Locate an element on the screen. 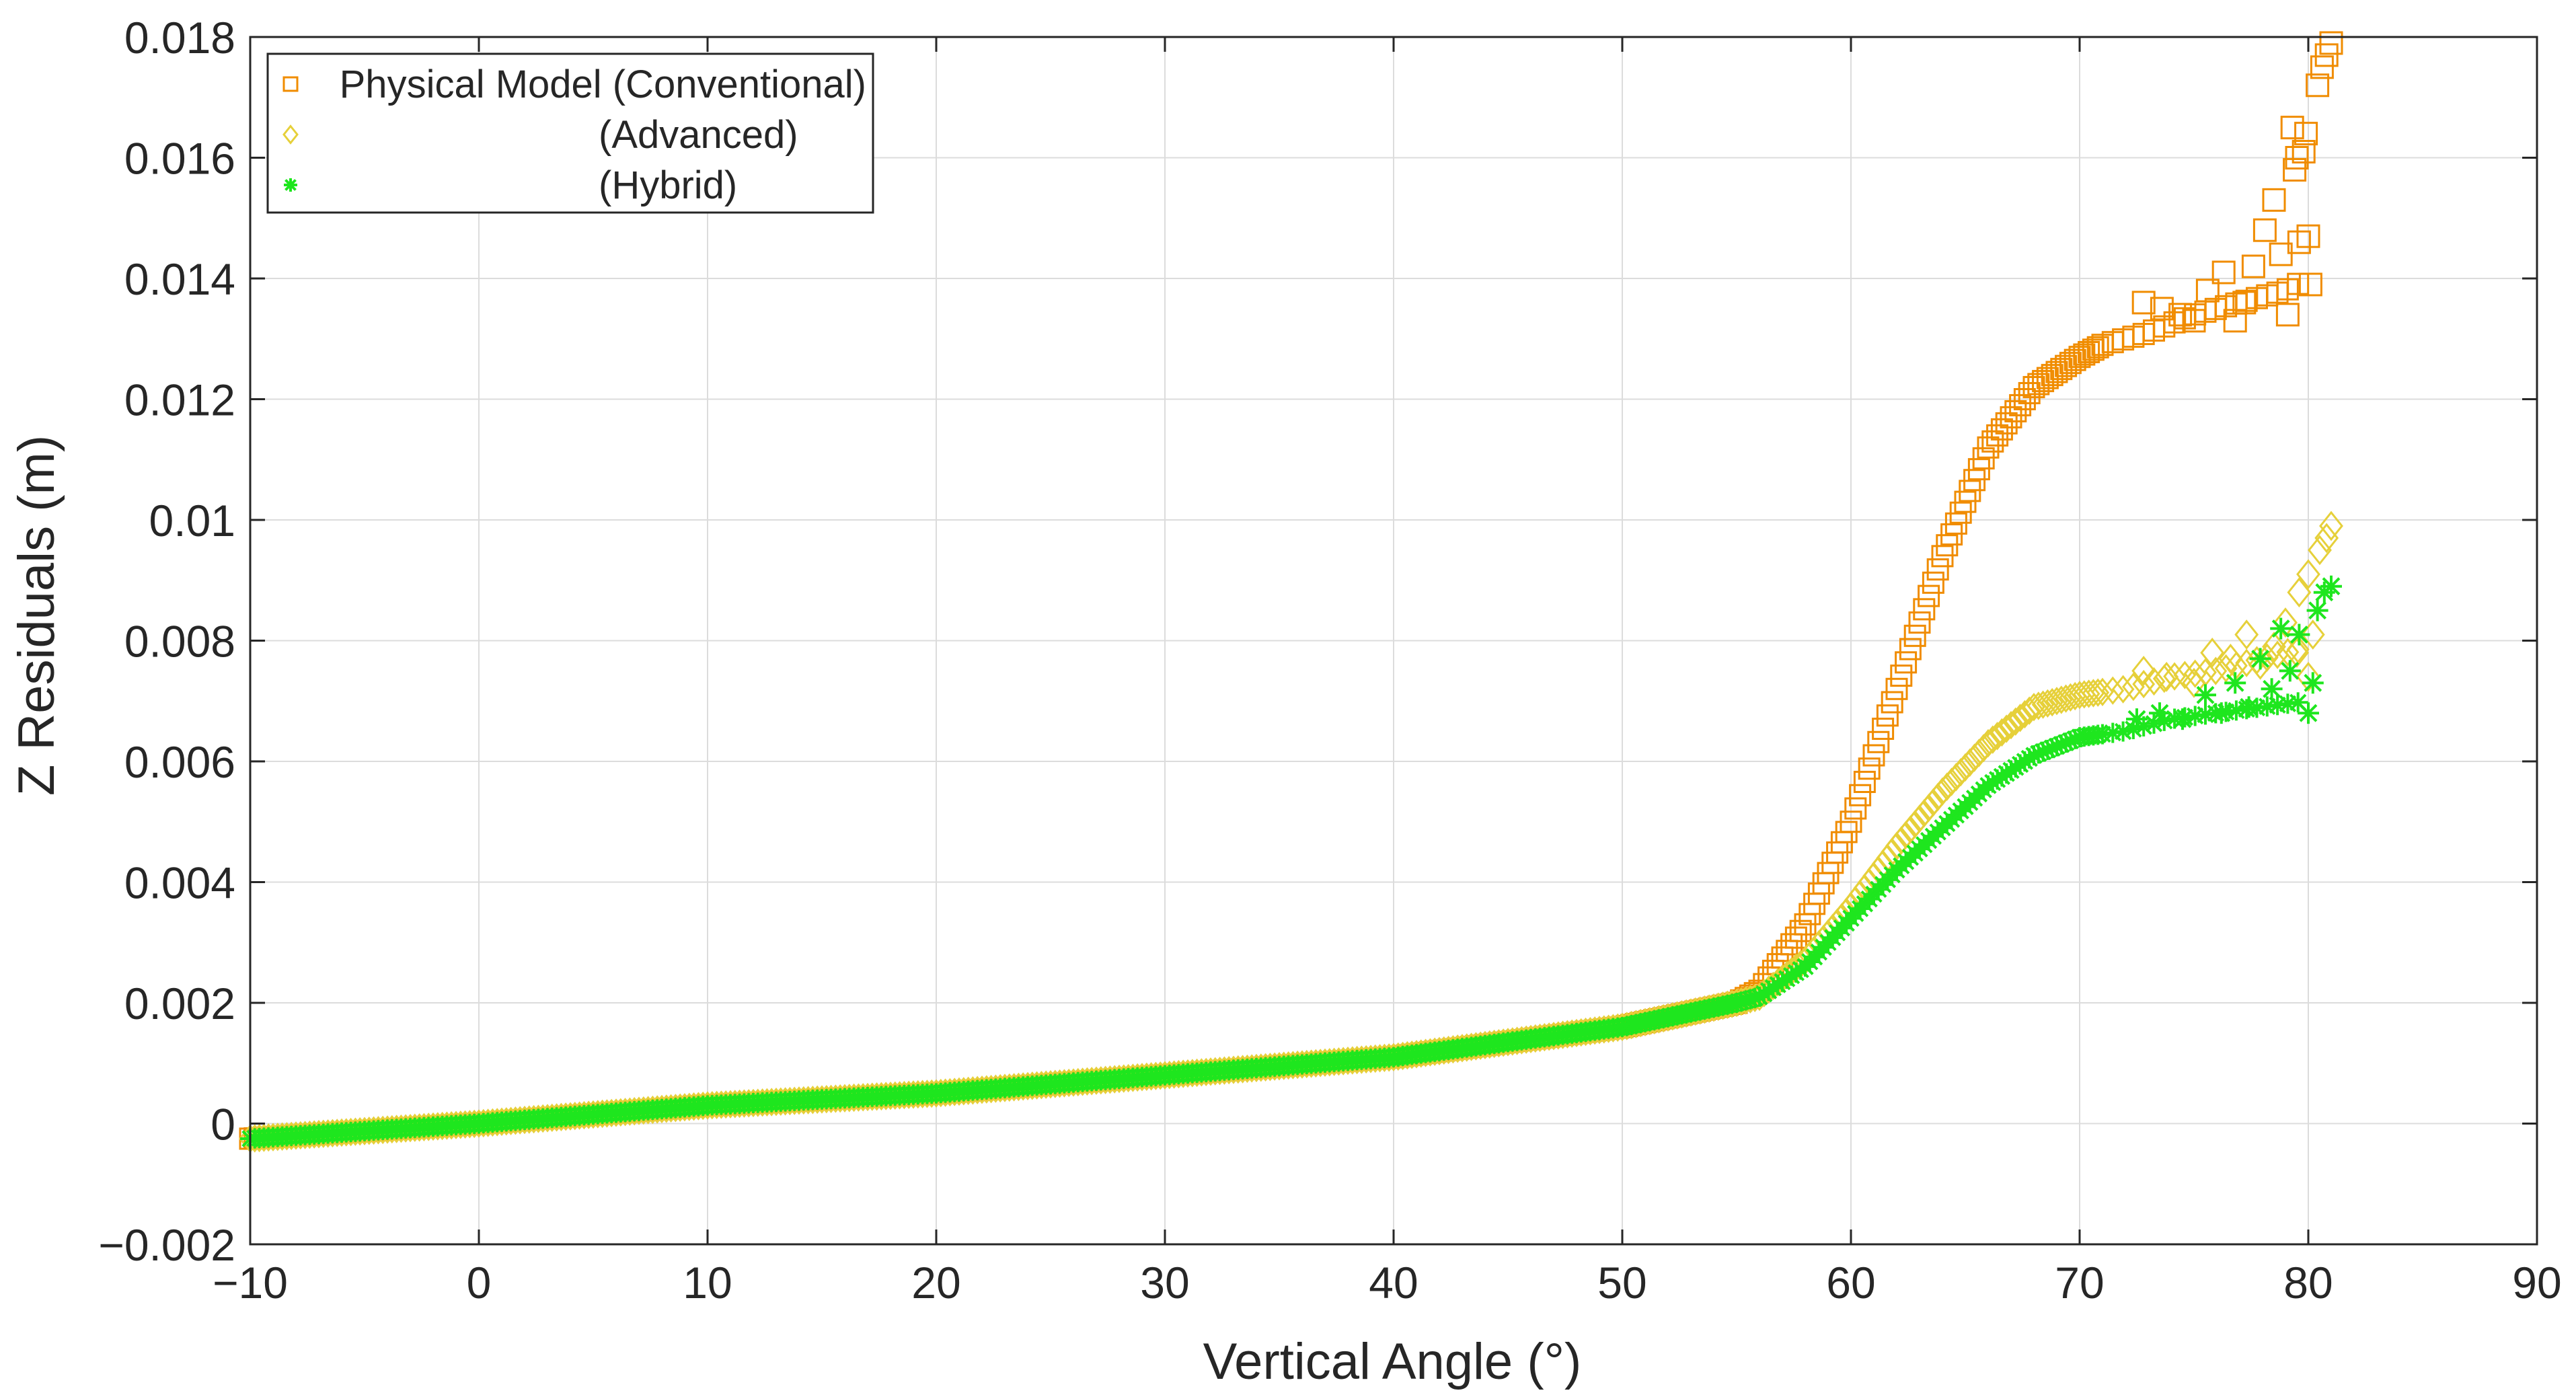  y-tick-label: 0.008 is located at coordinates (179, 642).